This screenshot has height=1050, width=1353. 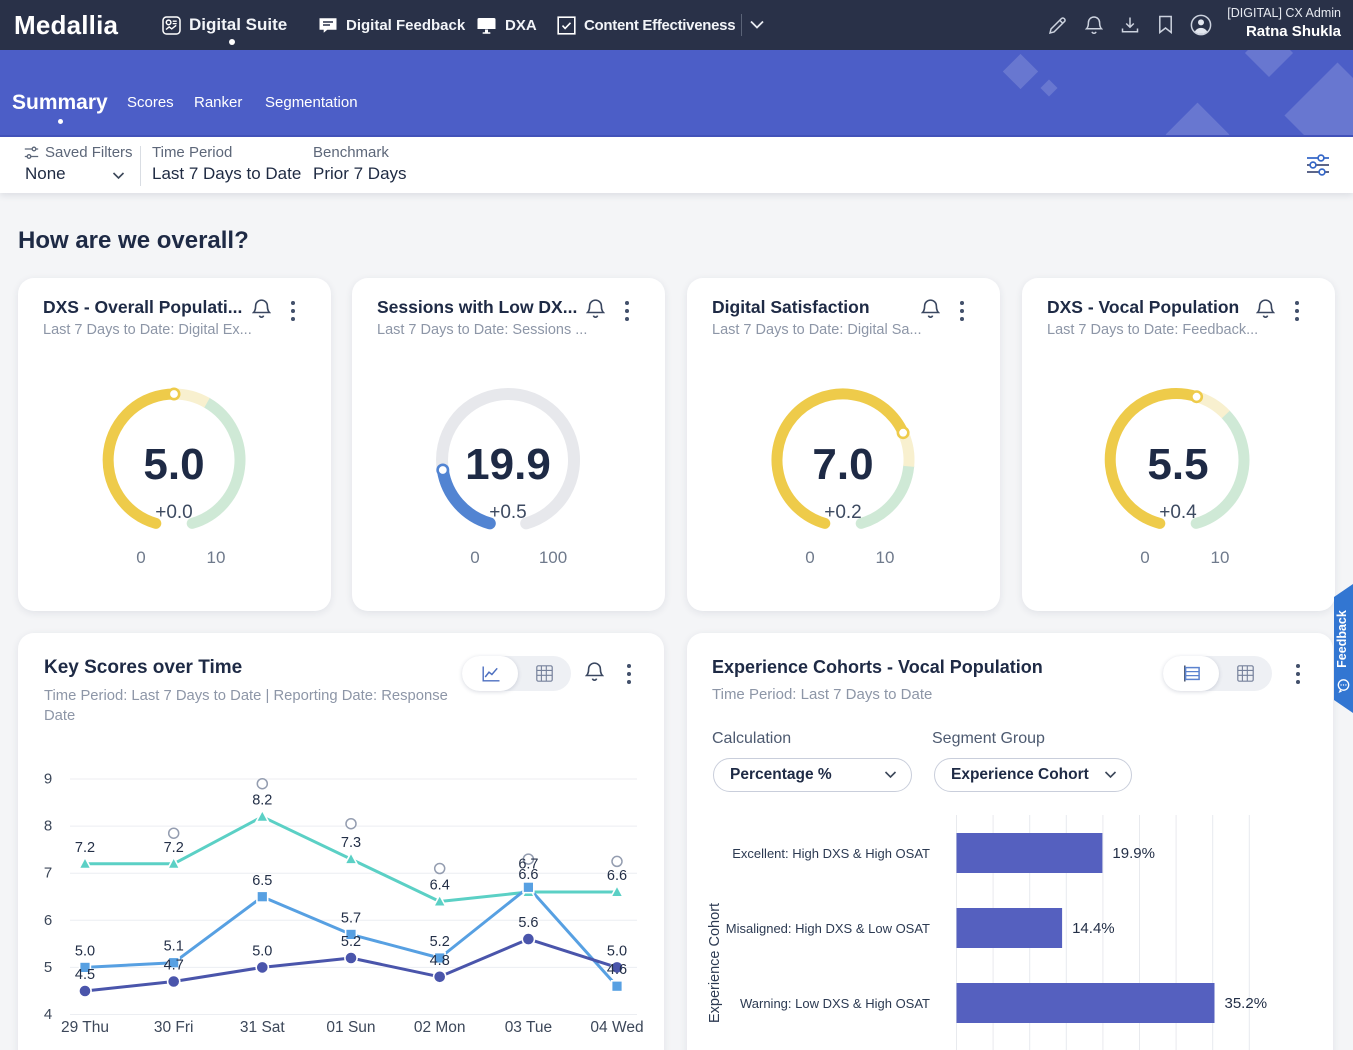 I want to click on svg-text: 29 Thu, so click(x=85, y=1027).